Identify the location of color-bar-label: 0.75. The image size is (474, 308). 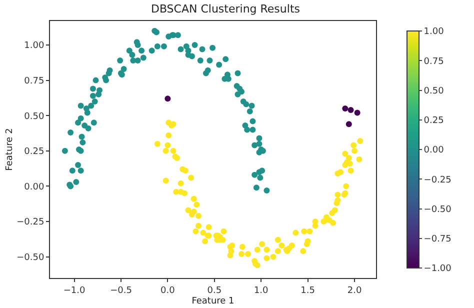
(434, 61).